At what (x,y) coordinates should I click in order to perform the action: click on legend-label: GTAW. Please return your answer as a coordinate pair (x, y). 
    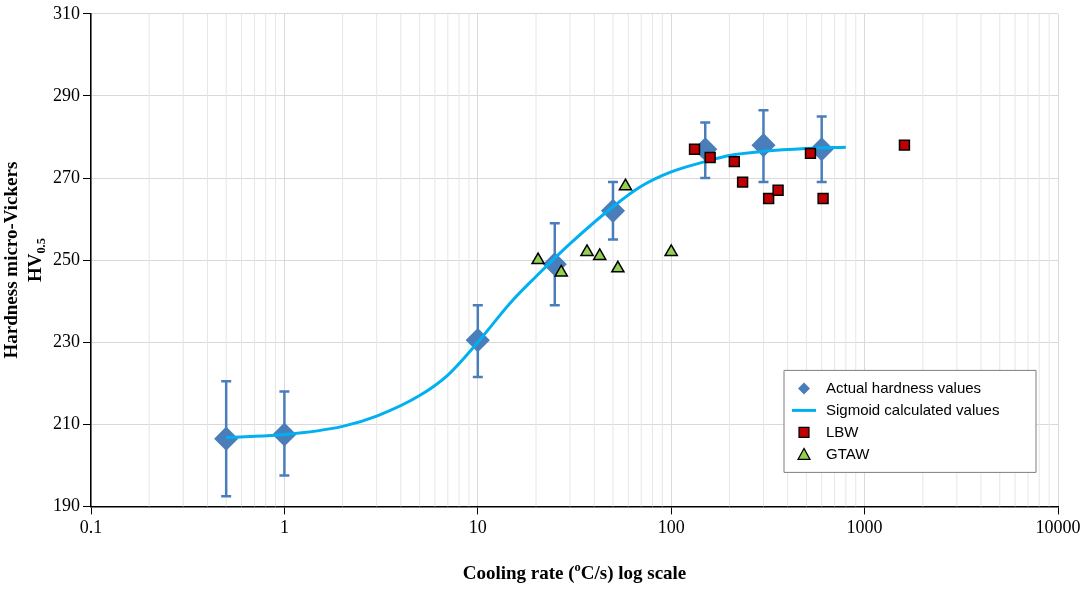
    Looking at the image, I should click on (848, 453).